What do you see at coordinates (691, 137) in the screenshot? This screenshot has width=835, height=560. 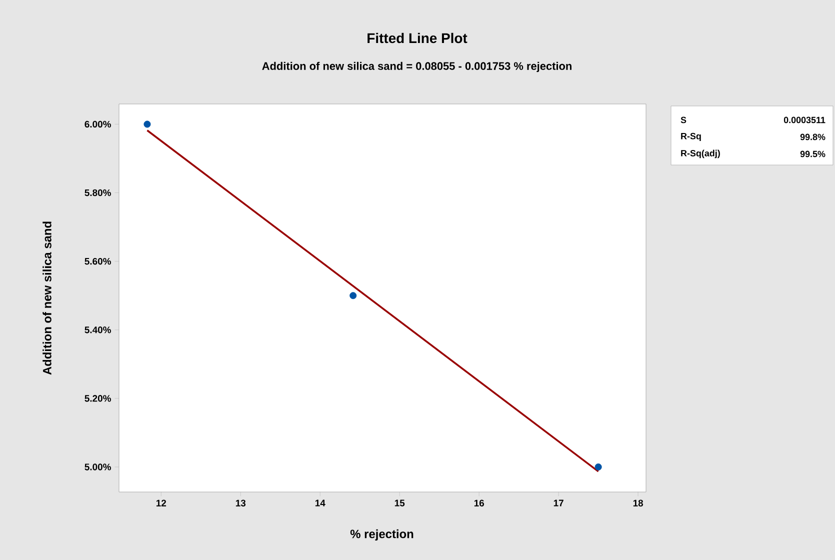 I see `text: R-Sq` at bounding box center [691, 137].